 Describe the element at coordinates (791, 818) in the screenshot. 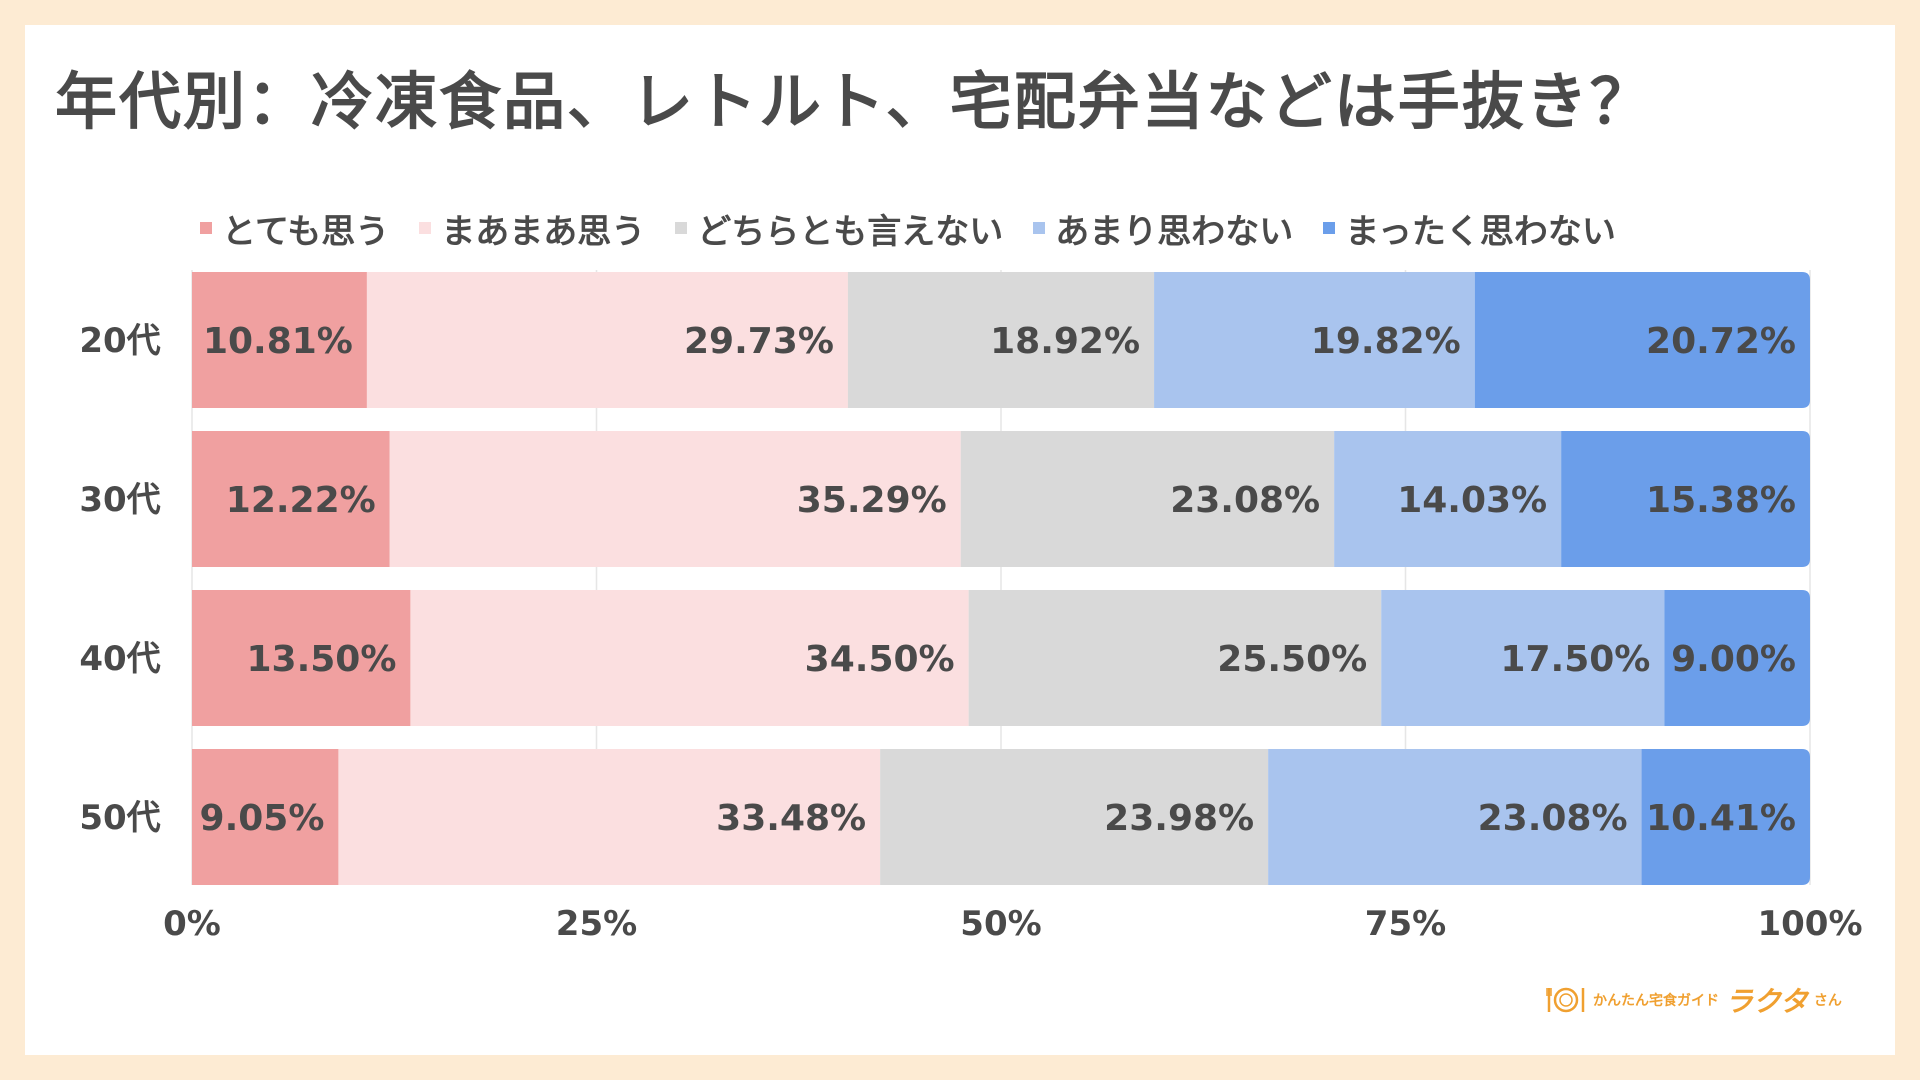

I see `data-label: 33.48%` at that location.